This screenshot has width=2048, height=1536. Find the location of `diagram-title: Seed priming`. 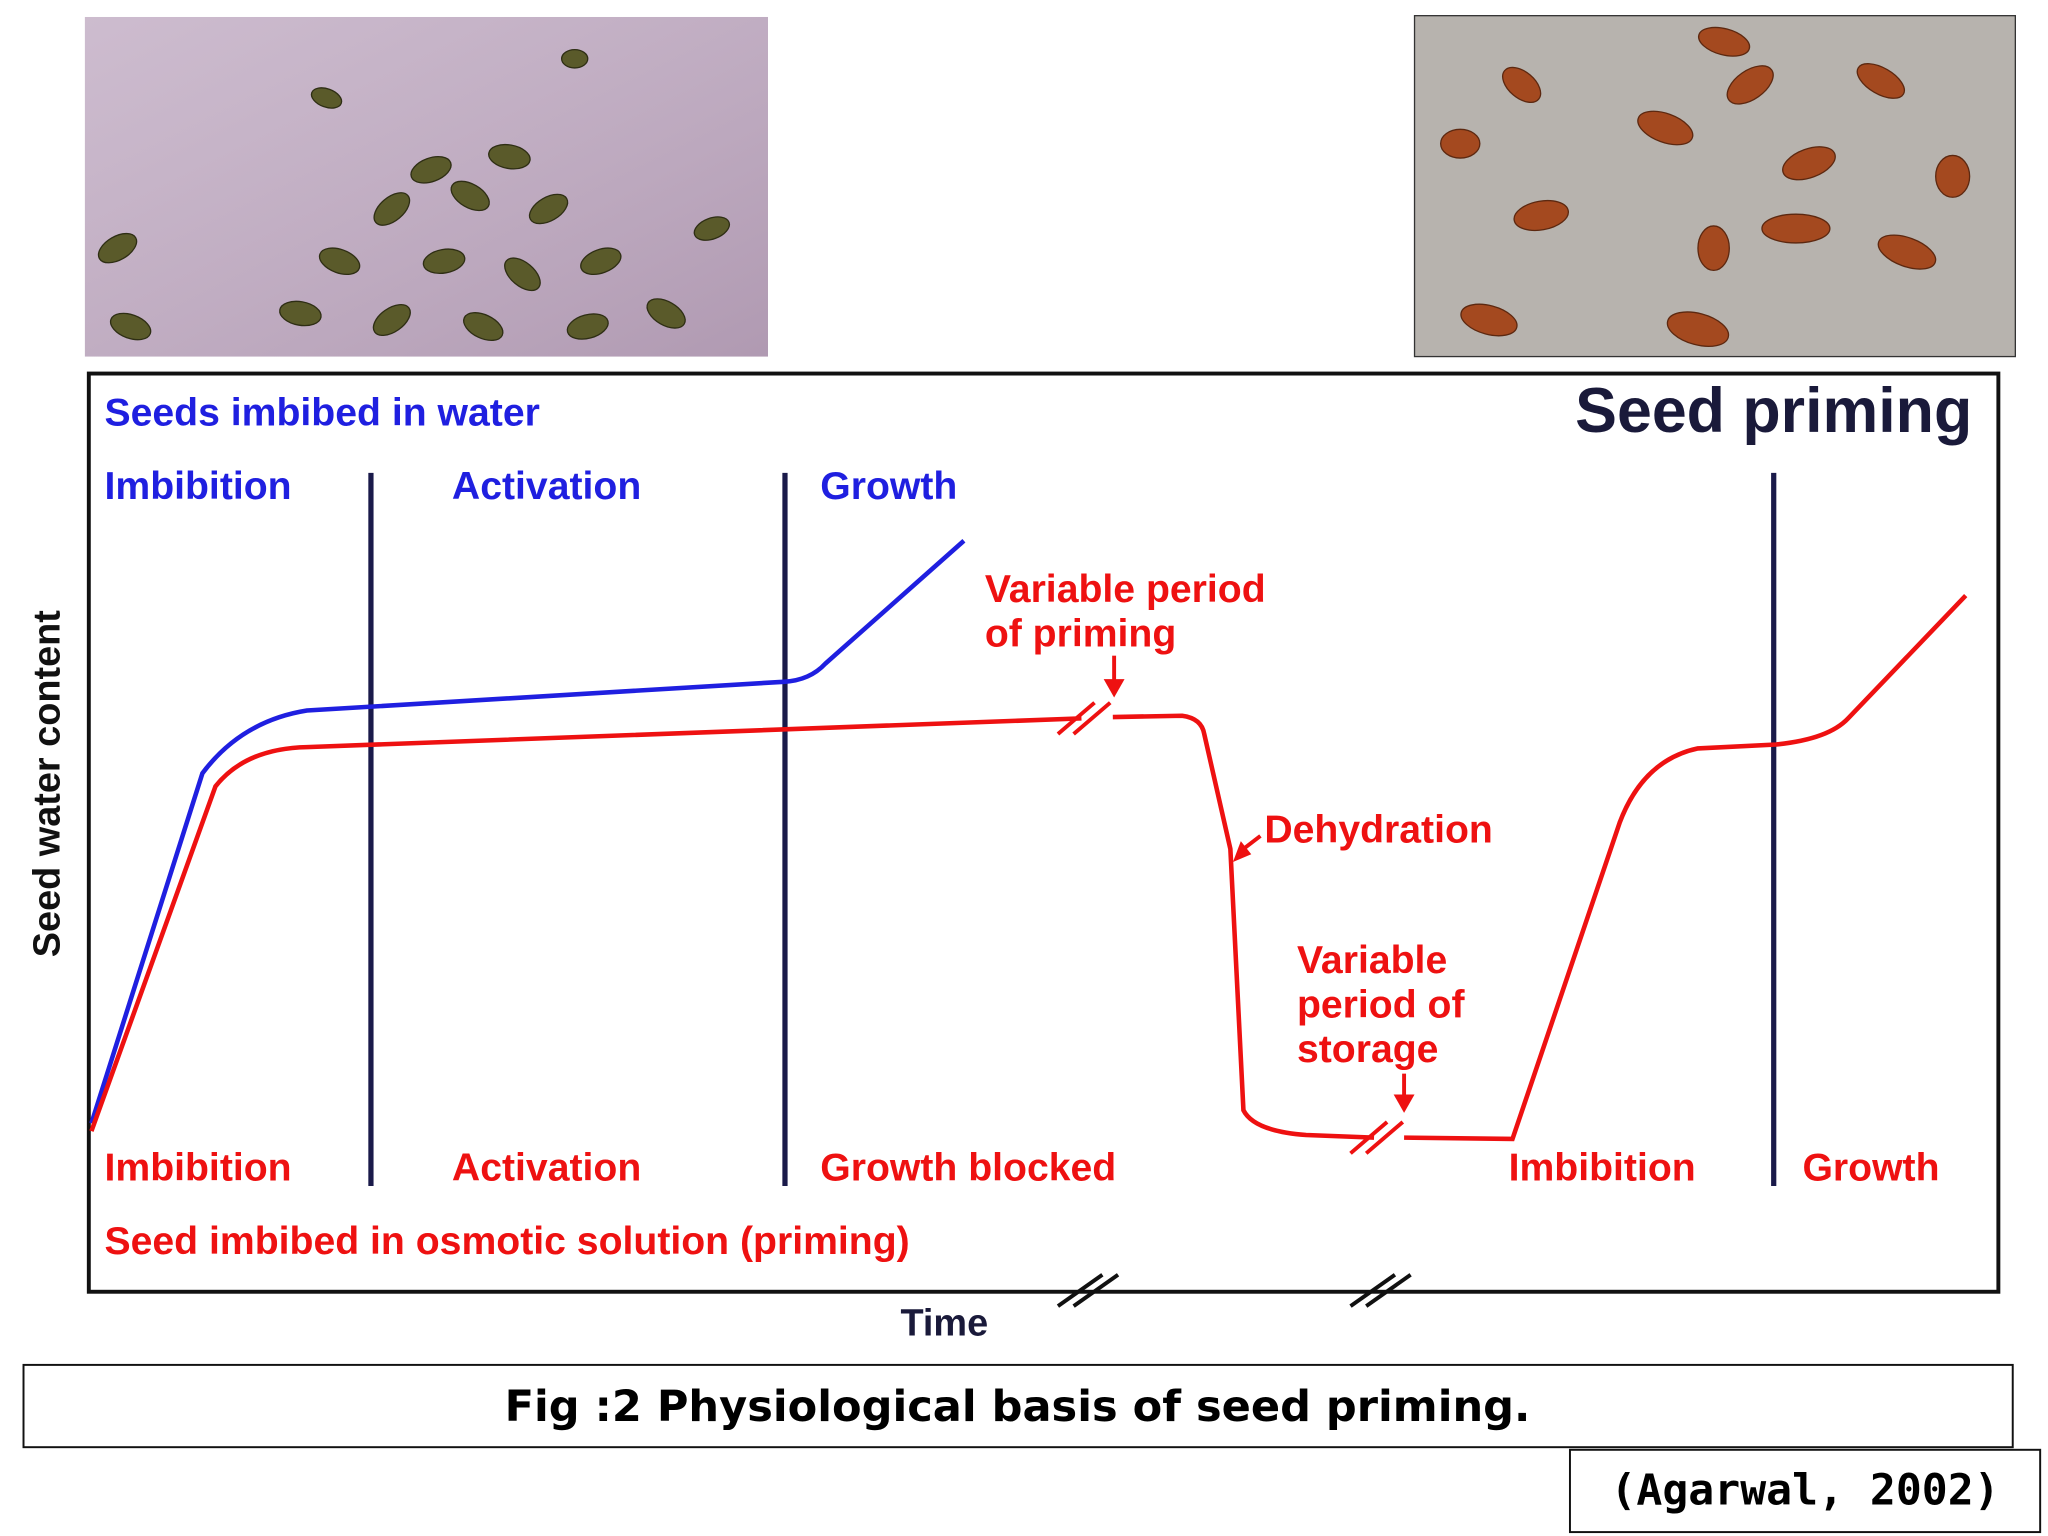

diagram-title: Seed priming is located at coordinates (1773, 411).